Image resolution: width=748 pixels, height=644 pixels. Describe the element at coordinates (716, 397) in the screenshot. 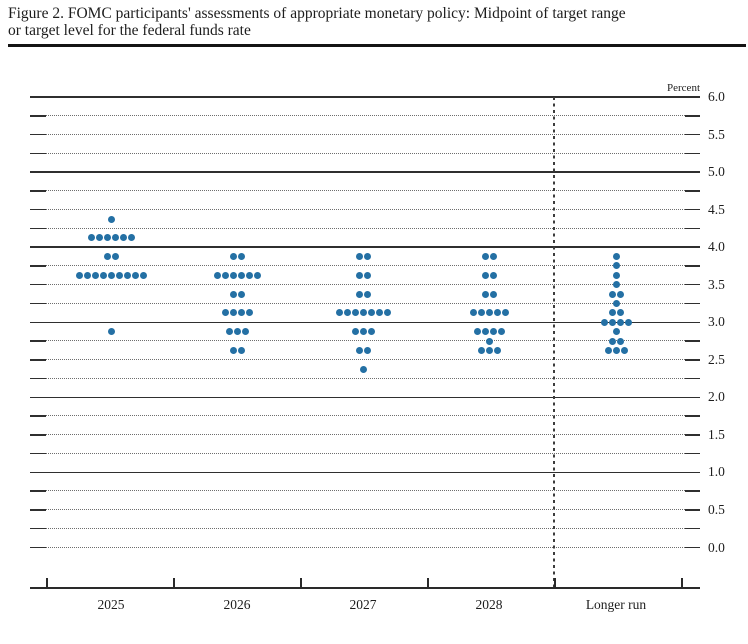

I see `y-axis-tick-label: 2.0` at that location.